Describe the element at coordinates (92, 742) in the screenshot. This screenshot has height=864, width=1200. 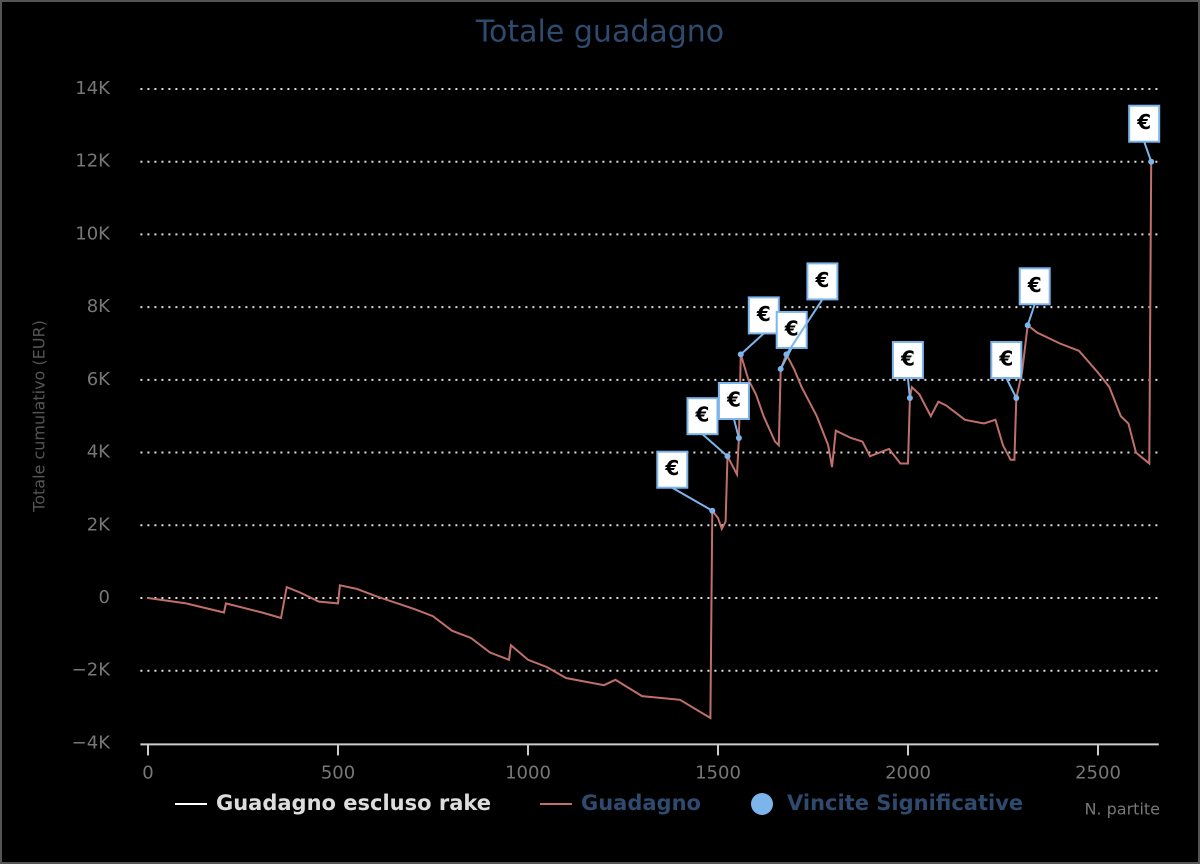
I see `y-tick-label: −4K` at that location.